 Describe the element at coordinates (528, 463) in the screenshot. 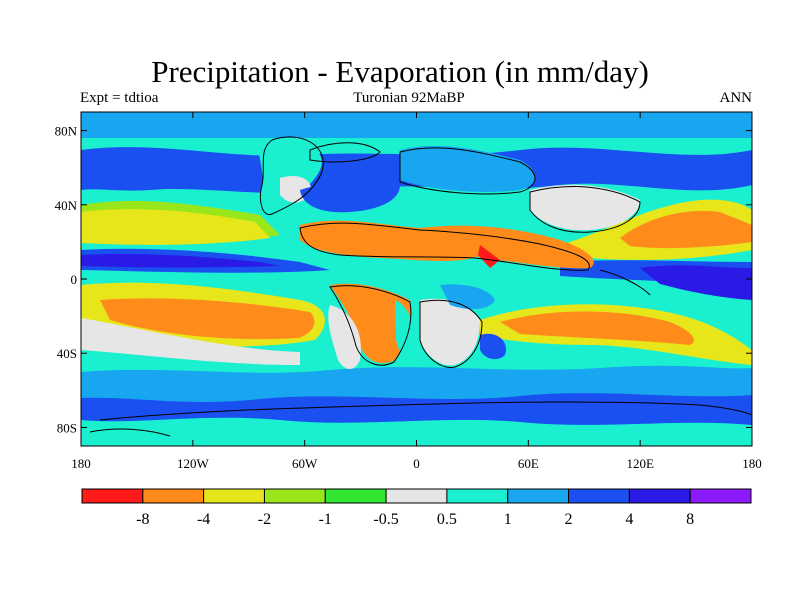

I see `lon-tick-label: 60E` at that location.